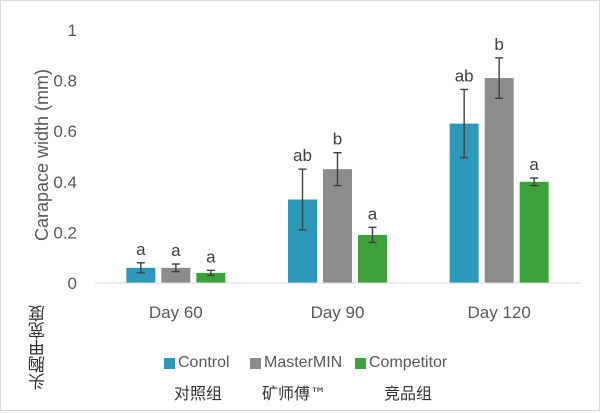  What do you see at coordinates (303, 362) in the screenshot?
I see `legend-label-mastermin: MasterMIN` at bounding box center [303, 362].